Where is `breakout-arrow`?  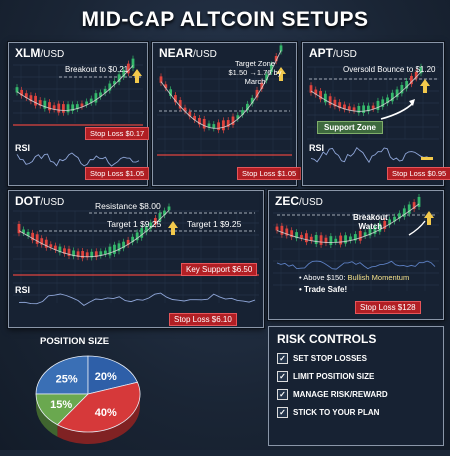
breakout-arrow is located at coordinates (417, 228).